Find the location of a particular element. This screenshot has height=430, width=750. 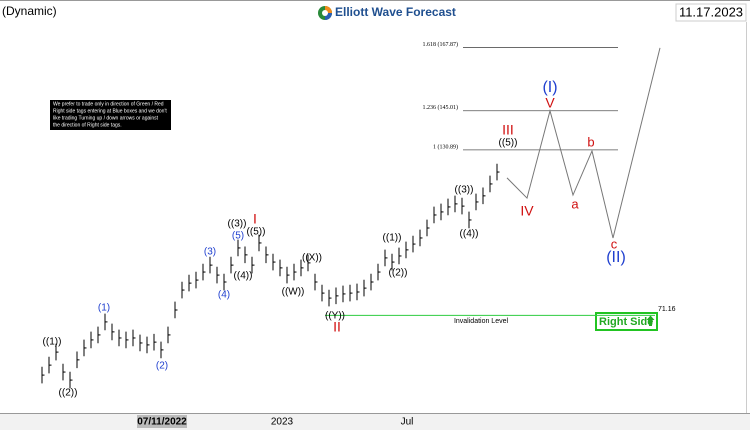

wave-label: (5) is located at coordinates (238, 236).